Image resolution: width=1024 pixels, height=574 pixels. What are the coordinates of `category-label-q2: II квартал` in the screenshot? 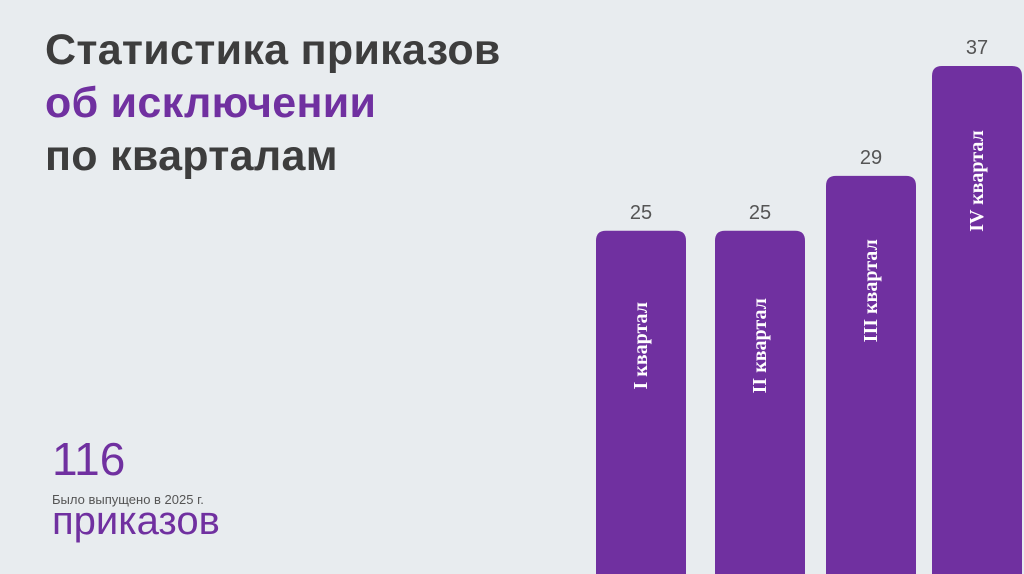 It's located at (760, 345).